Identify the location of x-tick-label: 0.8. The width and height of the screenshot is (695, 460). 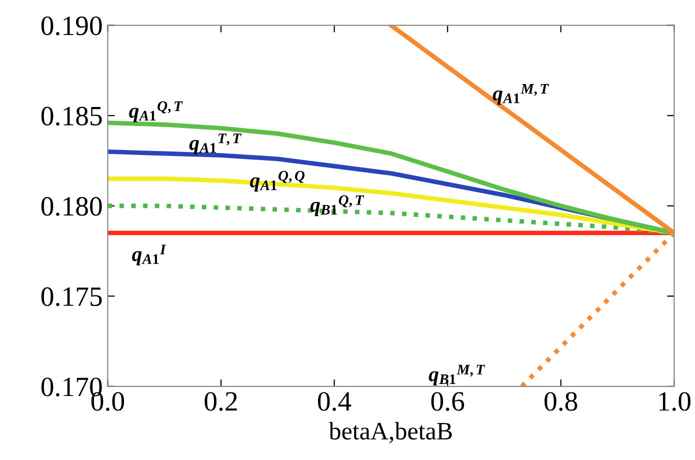
(561, 401).